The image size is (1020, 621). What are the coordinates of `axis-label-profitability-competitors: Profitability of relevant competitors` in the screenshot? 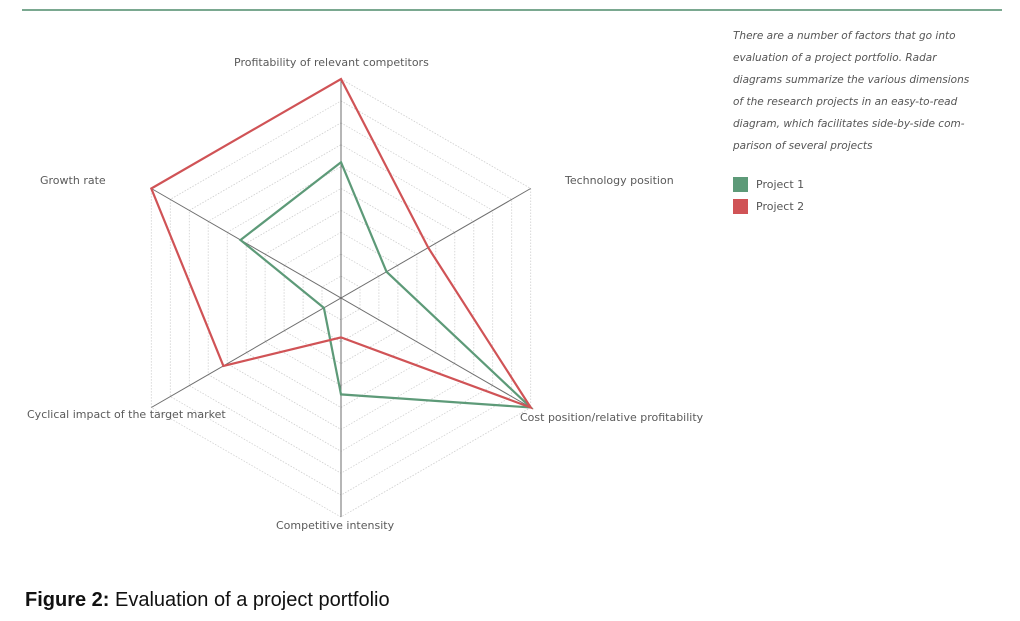 It's located at (331, 62).